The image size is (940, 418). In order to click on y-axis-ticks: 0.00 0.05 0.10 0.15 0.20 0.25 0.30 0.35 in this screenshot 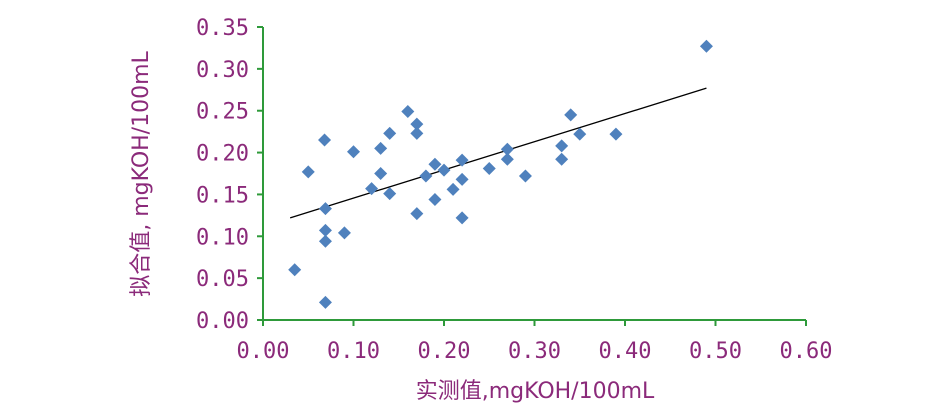, I will do `click(229, 175)`.